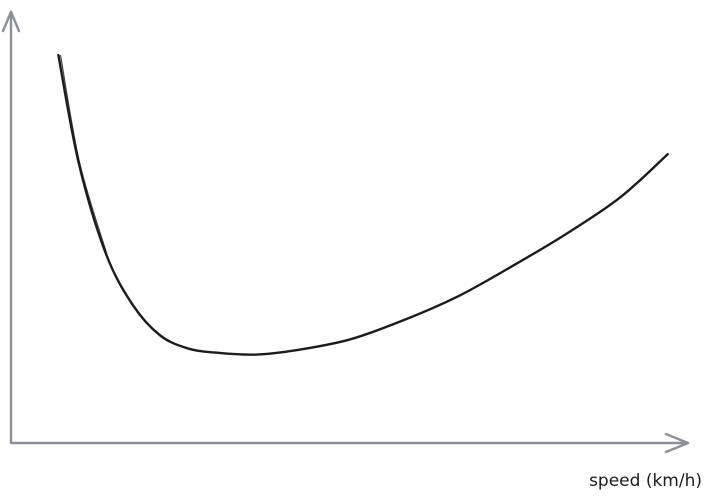 The width and height of the screenshot is (714, 501). What do you see at coordinates (11, 21) in the screenshot?
I see `y-axis-arrowhead` at bounding box center [11, 21].